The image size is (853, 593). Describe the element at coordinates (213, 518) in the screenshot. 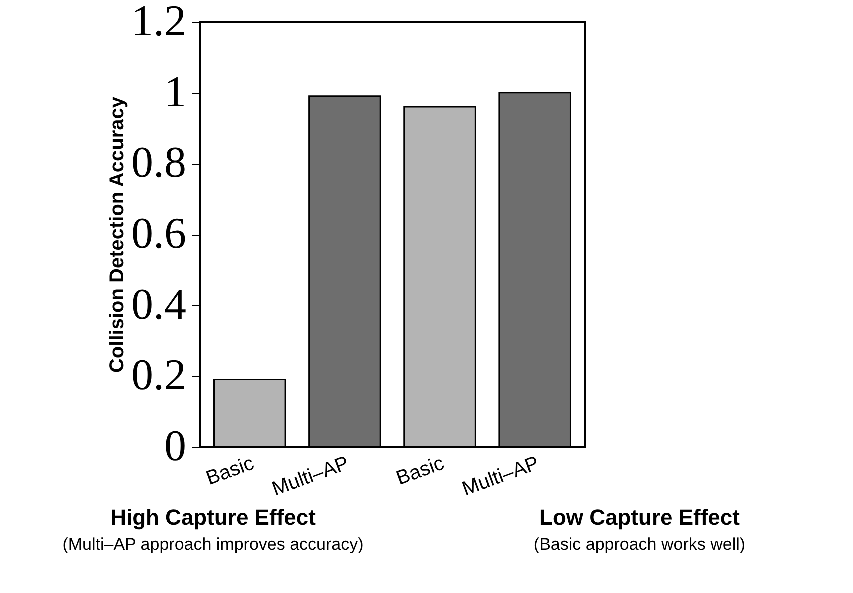

I see `text: High Capture Effect` at that location.